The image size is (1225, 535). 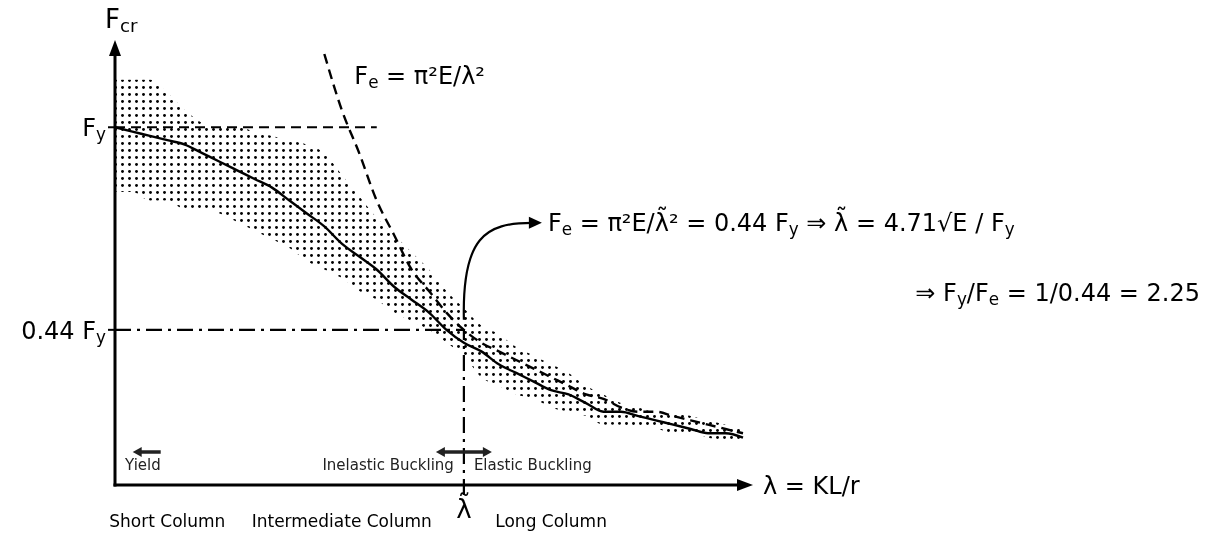 I want to click on text: ⇒ F$_{y}$/F$_{e}$ = 1/0.44 = 2.25, so click(x=1057, y=293).